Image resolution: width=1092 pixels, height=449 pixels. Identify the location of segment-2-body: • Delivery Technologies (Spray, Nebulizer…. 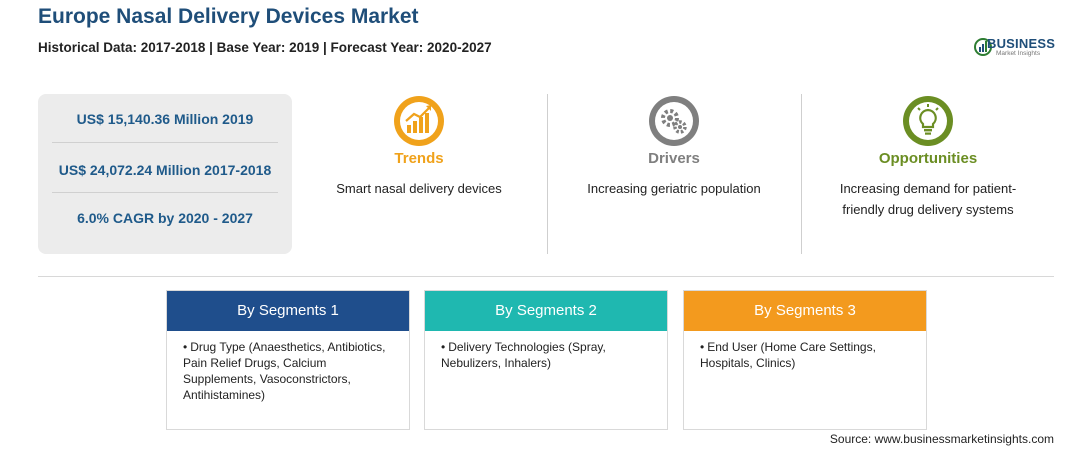
(549, 355).